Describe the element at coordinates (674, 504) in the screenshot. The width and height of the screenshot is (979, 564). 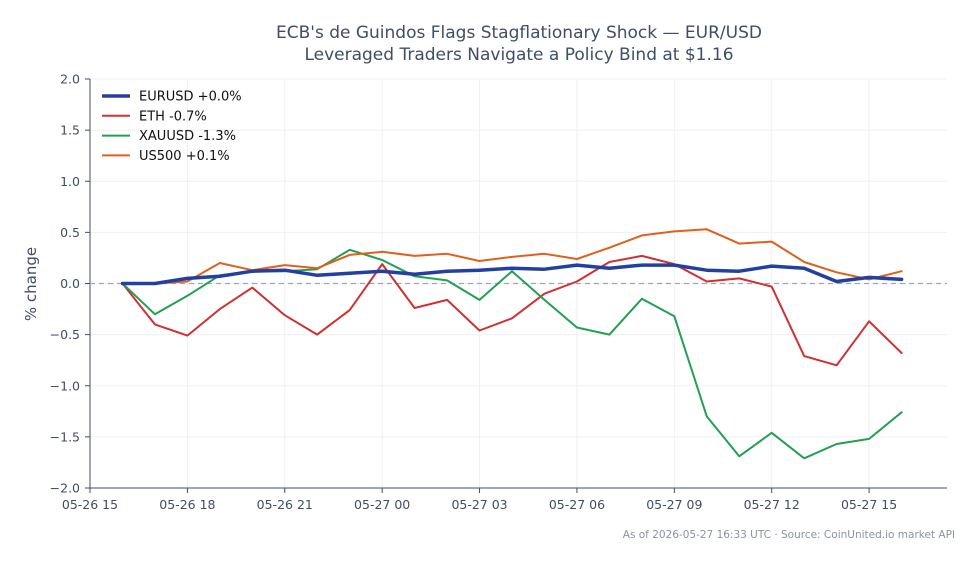
I see `x-tick-label: 05-27 09` at that location.